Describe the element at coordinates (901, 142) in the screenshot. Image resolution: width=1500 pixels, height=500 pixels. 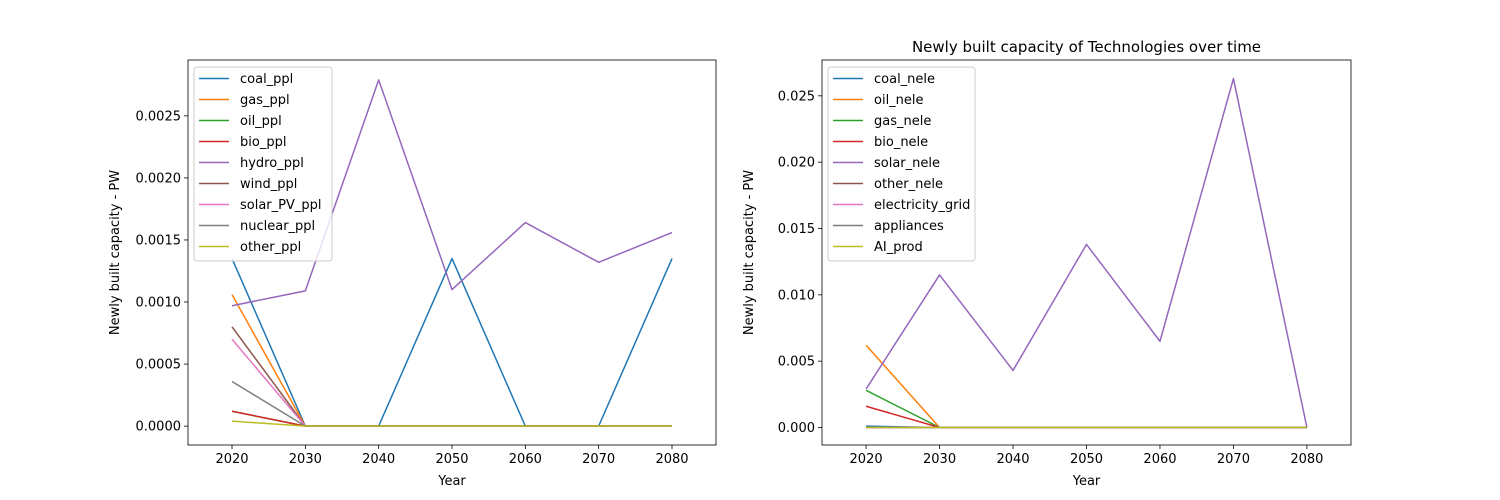
I see `legend-label: bio_nele` at that location.